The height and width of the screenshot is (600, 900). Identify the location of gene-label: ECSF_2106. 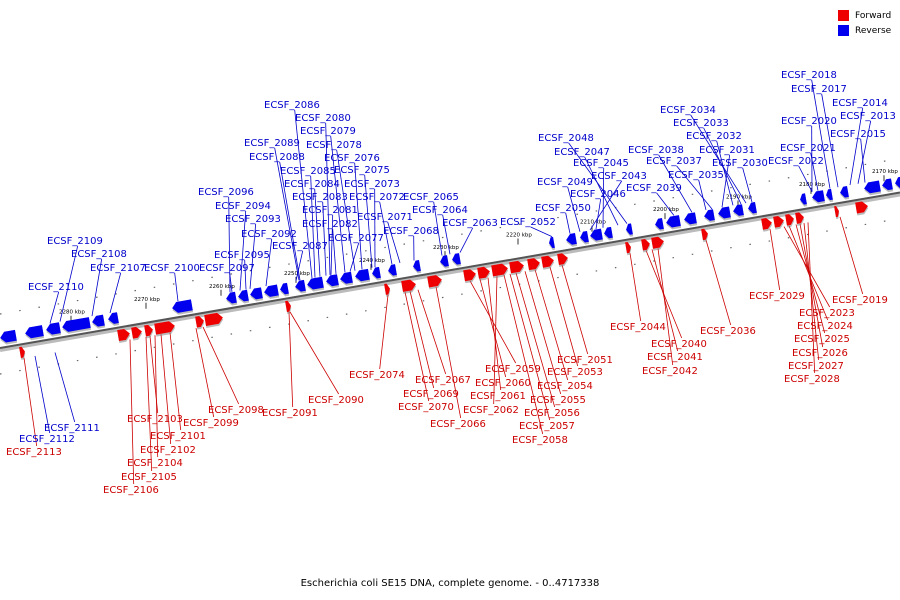
(131, 490).